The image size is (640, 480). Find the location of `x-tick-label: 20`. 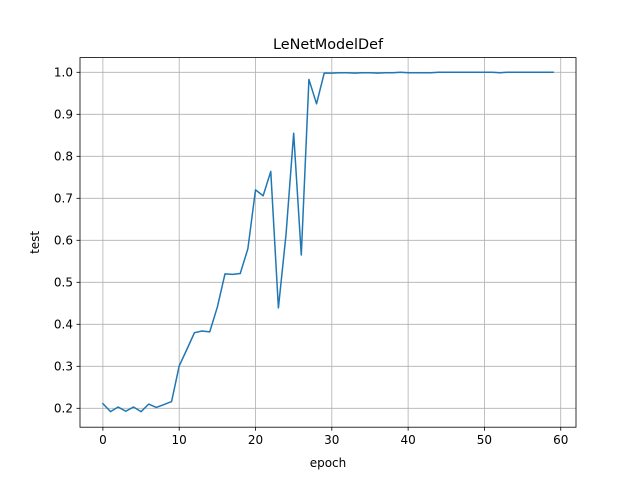

x-tick-label: 20 is located at coordinates (255, 440).